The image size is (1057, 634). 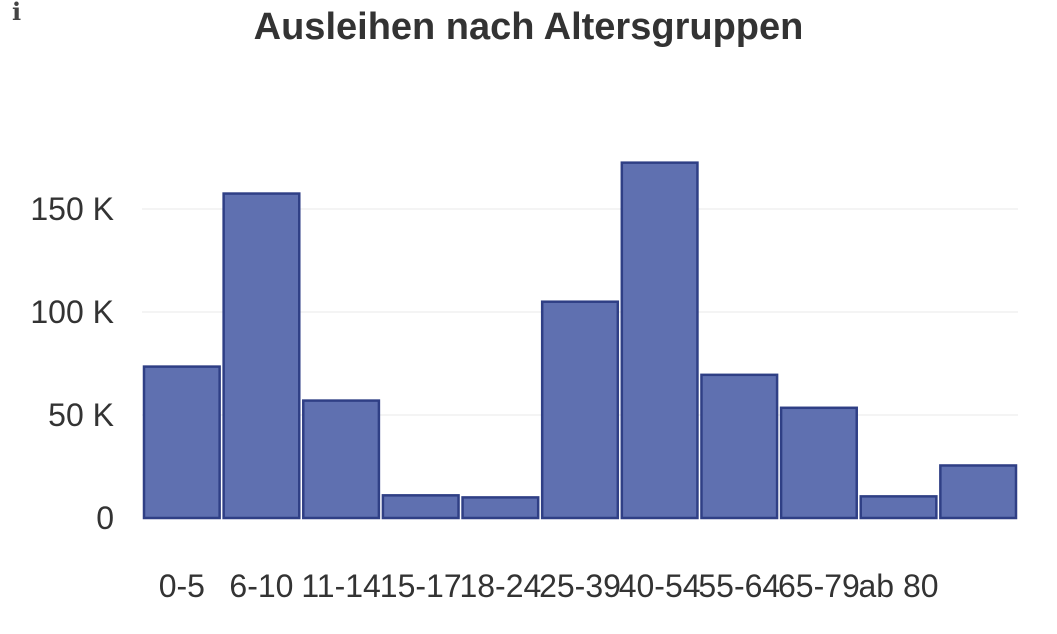 I want to click on y-tick-label: 50 K, so click(x=81, y=415).